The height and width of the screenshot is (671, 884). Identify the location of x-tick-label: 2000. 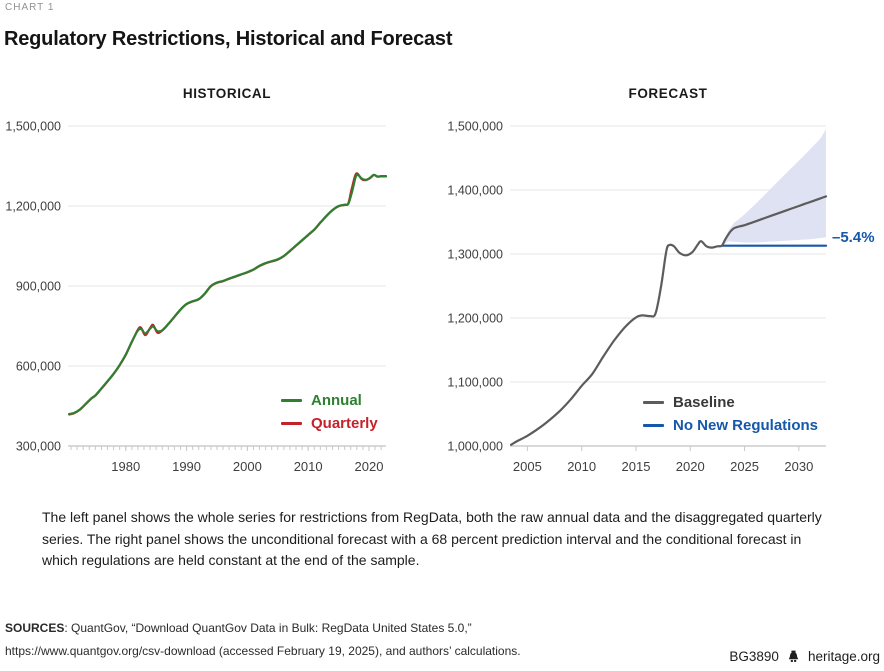
(247, 466).